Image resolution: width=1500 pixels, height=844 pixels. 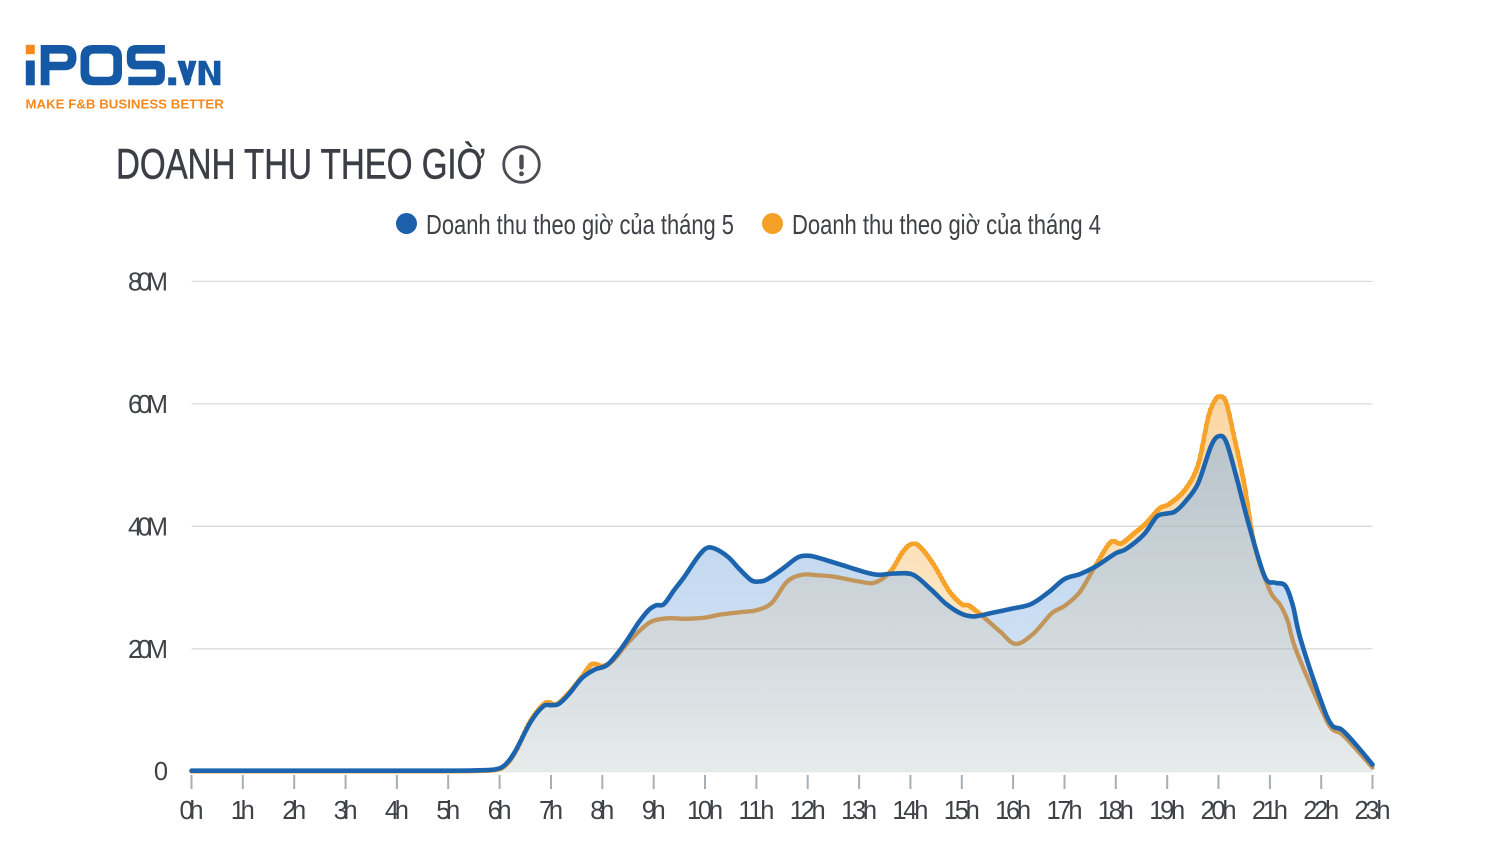 What do you see at coordinates (148, 527) in the screenshot?
I see `svg-text: 40M` at bounding box center [148, 527].